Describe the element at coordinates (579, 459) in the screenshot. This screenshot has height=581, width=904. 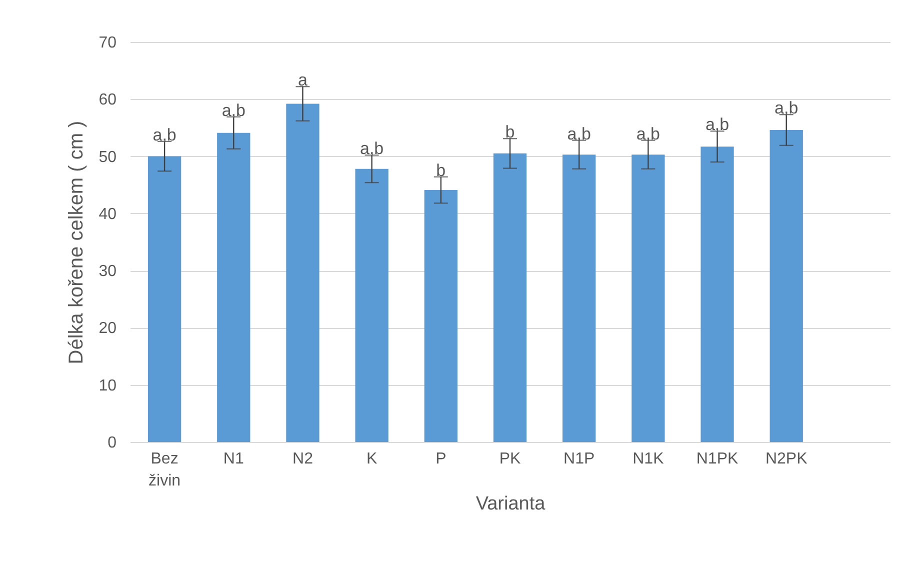
I see `x-tick-label: N1P` at that location.